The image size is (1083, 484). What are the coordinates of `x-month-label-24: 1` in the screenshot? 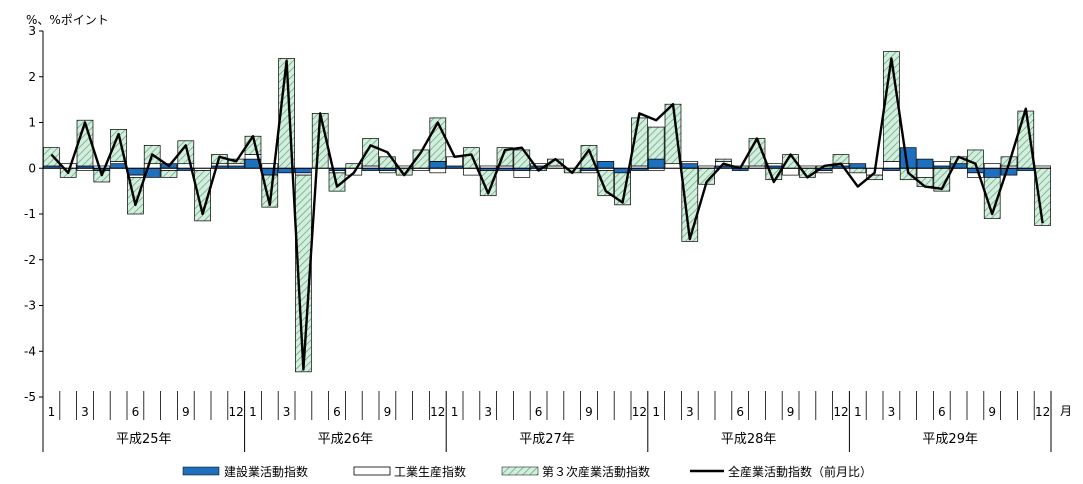 It's located at (455, 412).